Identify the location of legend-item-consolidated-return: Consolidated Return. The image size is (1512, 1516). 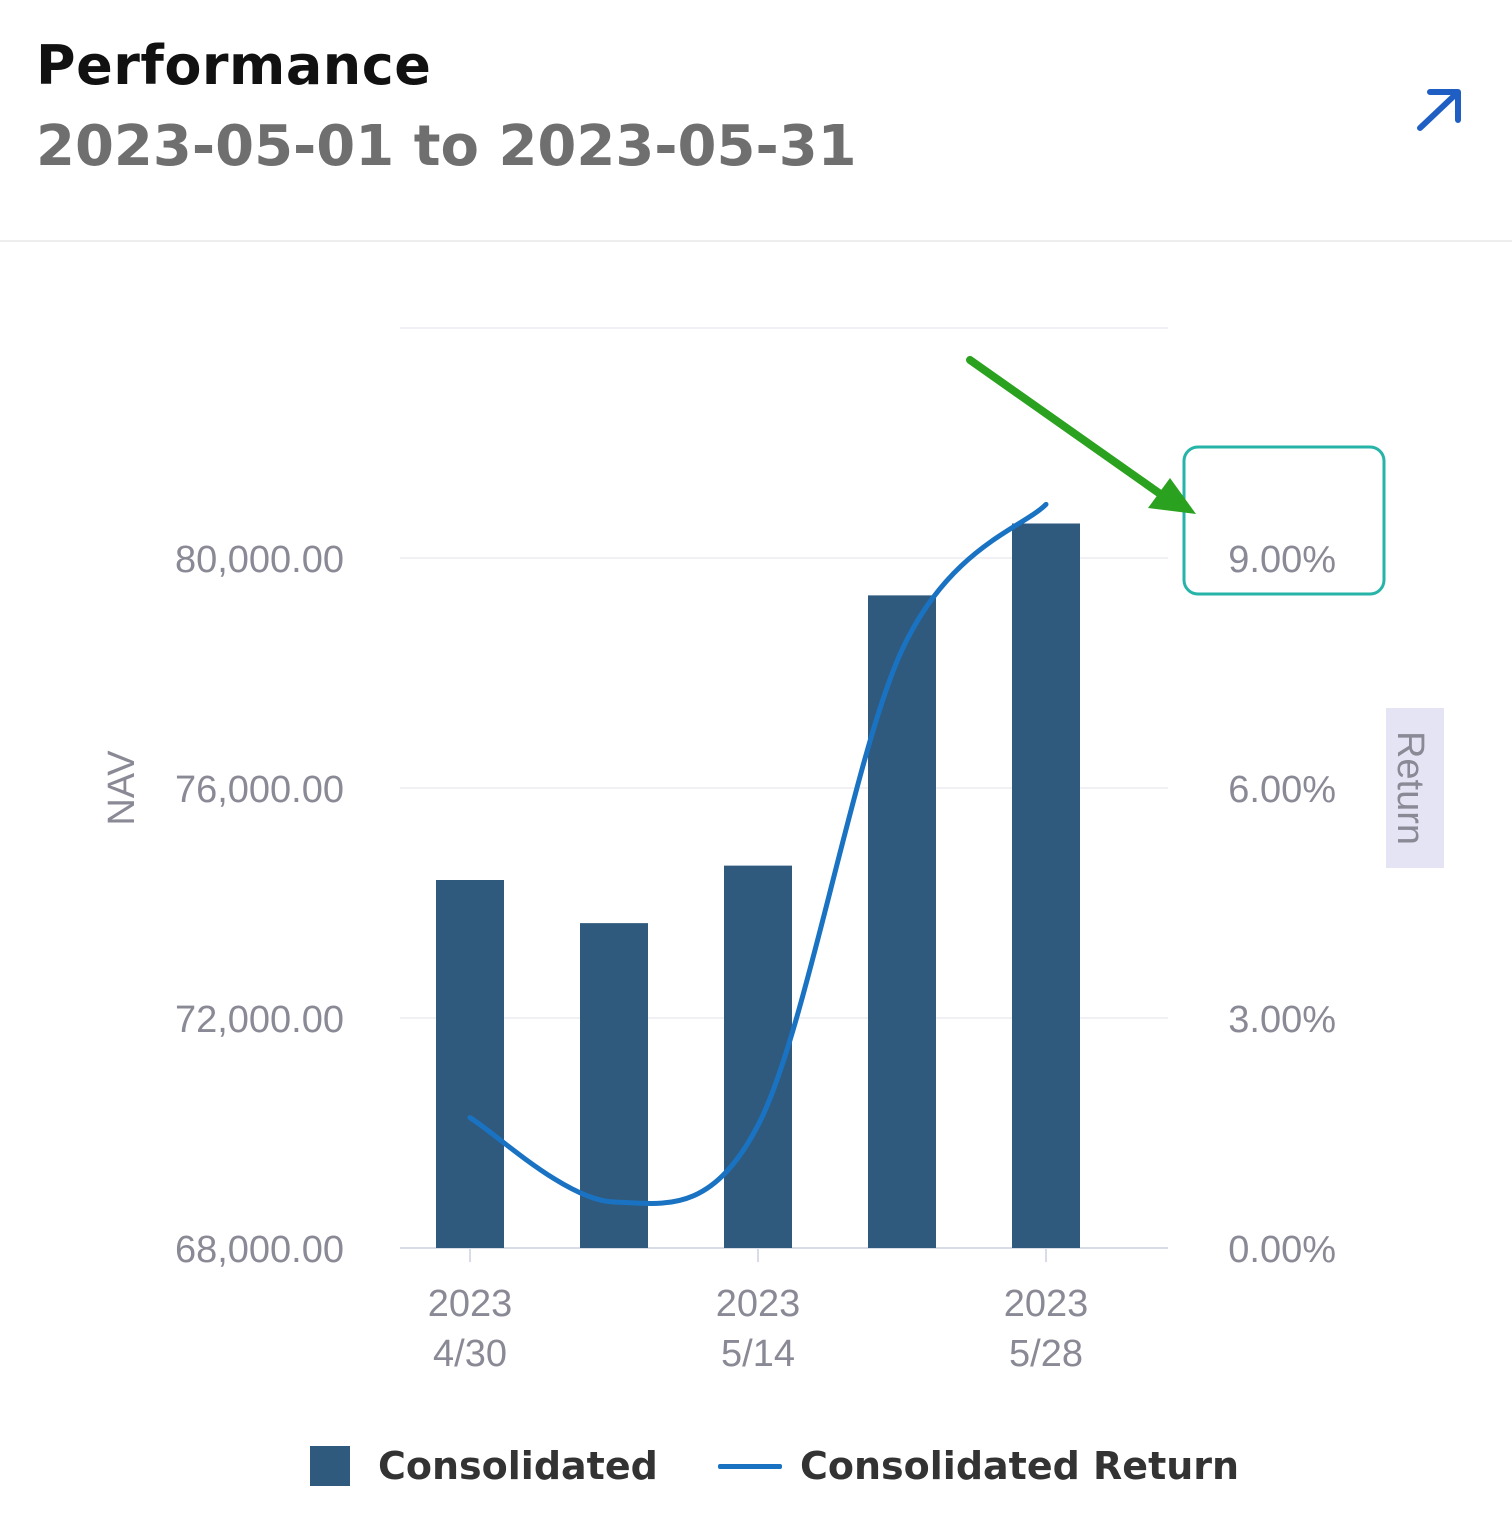
(978, 1466).